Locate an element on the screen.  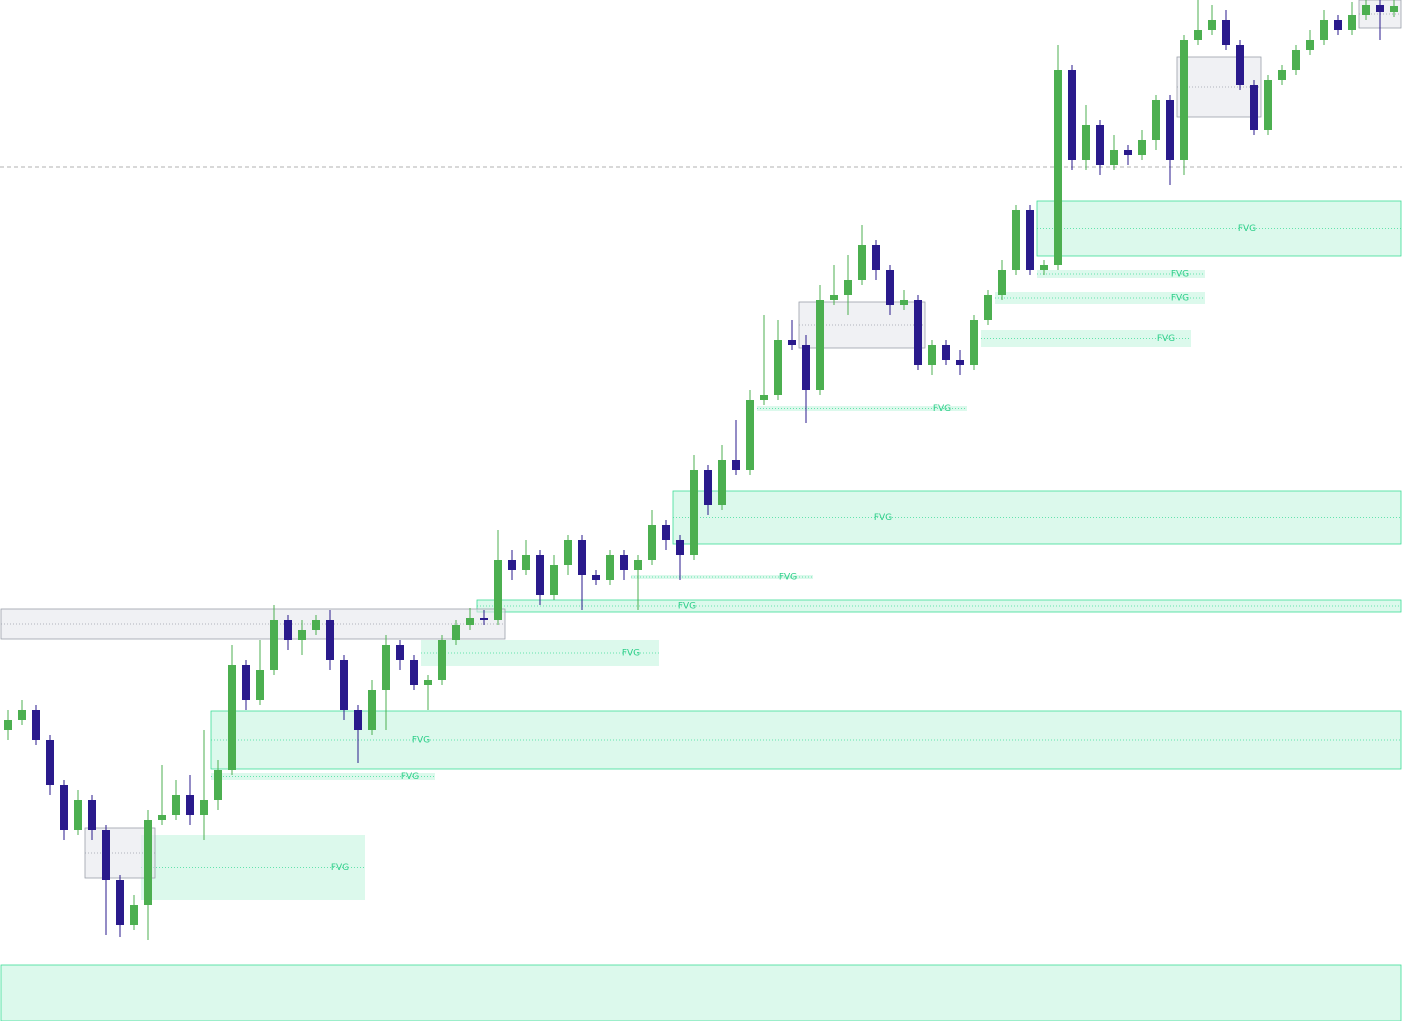
fvg-zone is located at coordinates (701, 992).